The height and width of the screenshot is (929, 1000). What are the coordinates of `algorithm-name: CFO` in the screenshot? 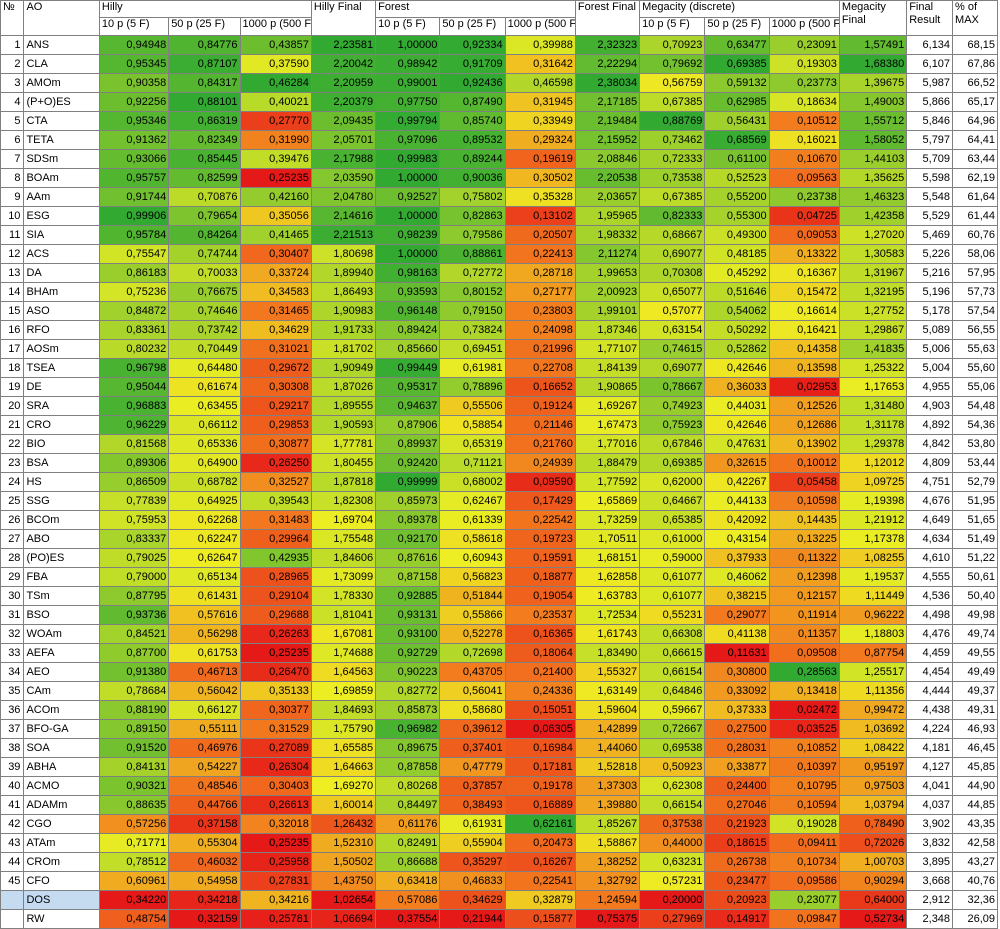 It's located at (61, 881).